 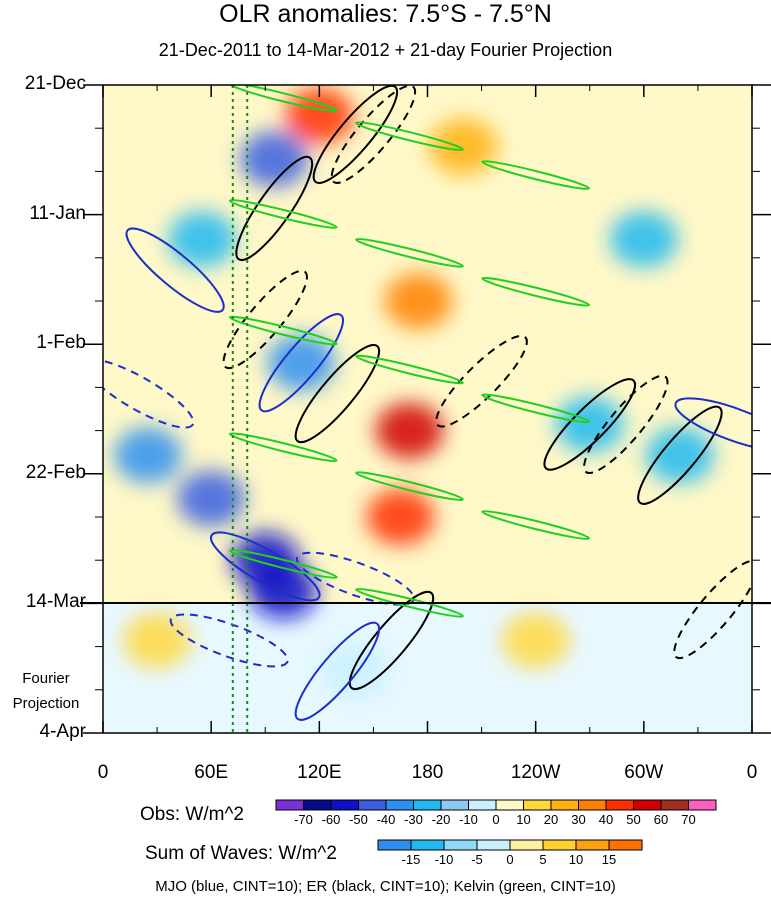 I want to click on obs-colorbar-label: 40, so click(x=606, y=819).